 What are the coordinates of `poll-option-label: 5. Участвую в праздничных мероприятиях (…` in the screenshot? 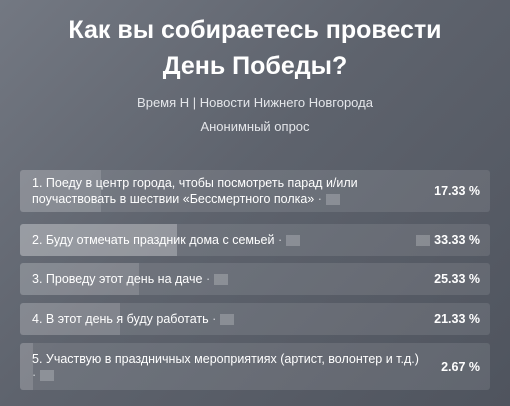 It's located at (225, 358).